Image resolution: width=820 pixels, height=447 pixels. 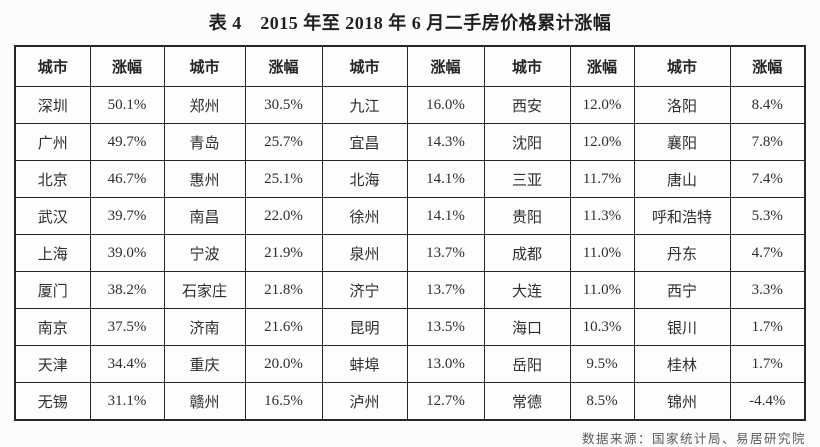 I want to click on city-cell: 丹东, so click(x=682, y=253).